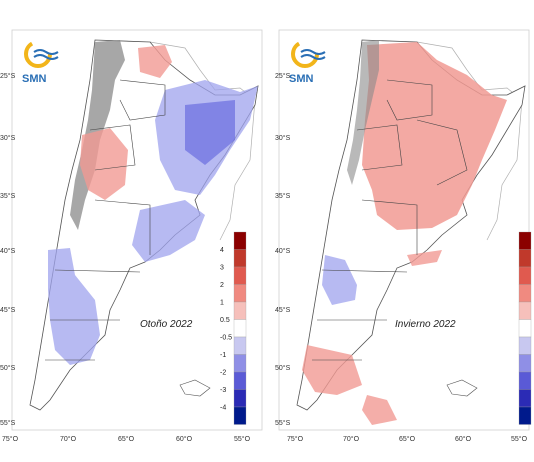 The image size is (534, 462). Describe the element at coordinates (226, 338) in the screenshot. I see `colorbar-label: -0.5` at that location.